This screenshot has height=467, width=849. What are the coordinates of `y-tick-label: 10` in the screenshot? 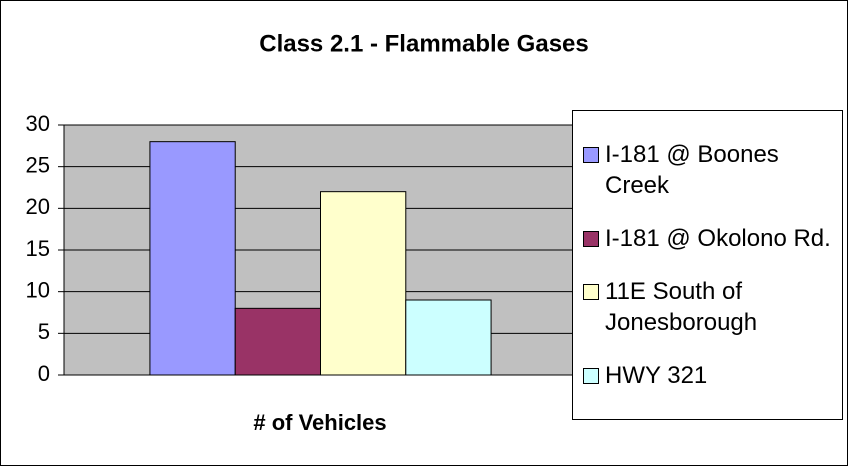 It's located at (38, 289).